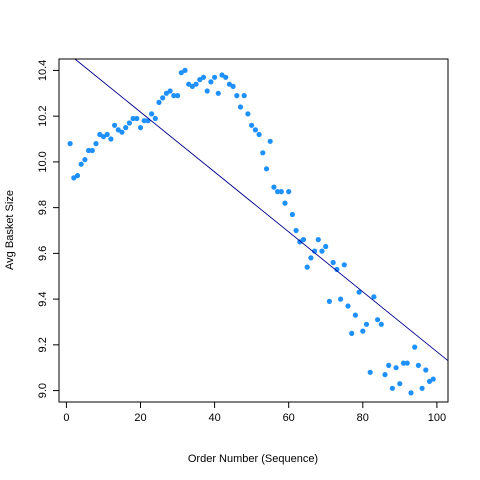  What do you see at coordinates (10, 230) in the screenshot?
I see `y-axis-title: Avg Basket Size` at bounding box center [10, 230].